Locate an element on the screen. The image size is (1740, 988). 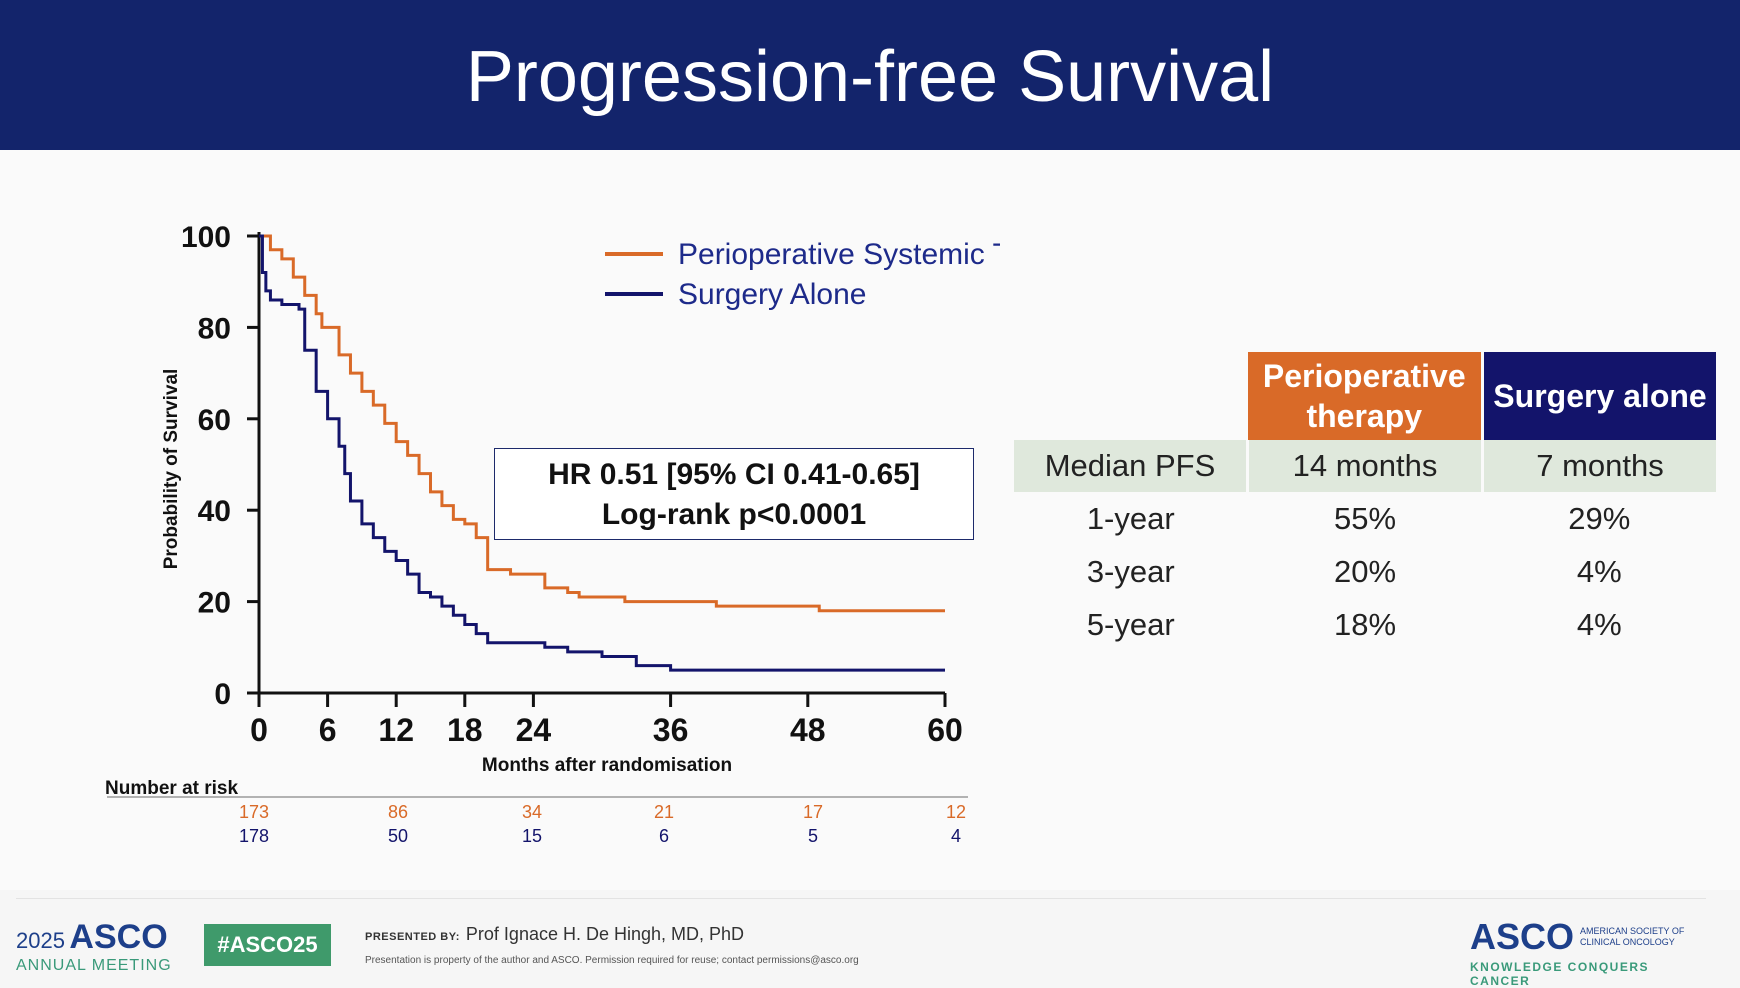
table-cell: 5-year is located at coordinates (1130, 624).